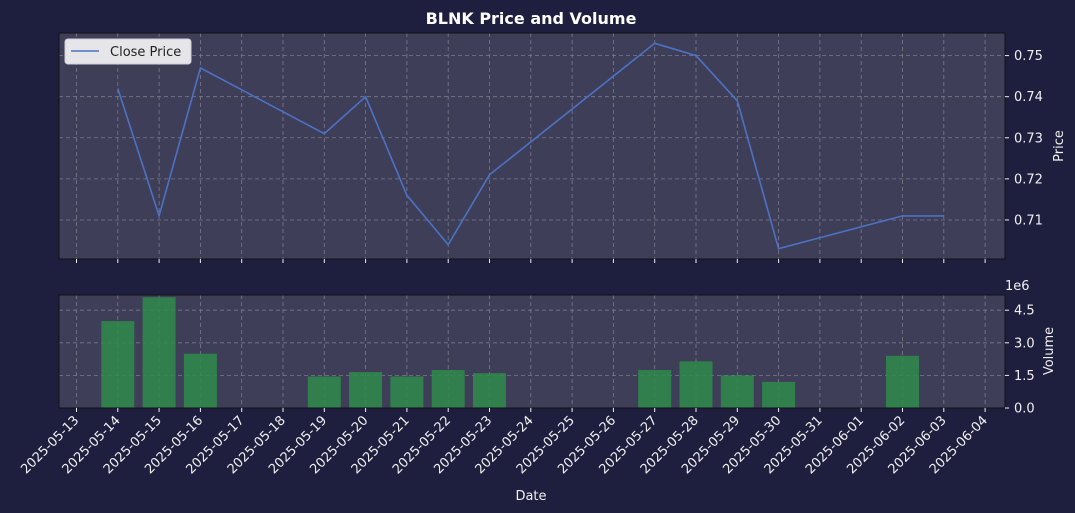  What do you see at coordinates (1059, 146) in the screenshot?
I see `price-axis-label: Price` at bounding box center [1059, 146].